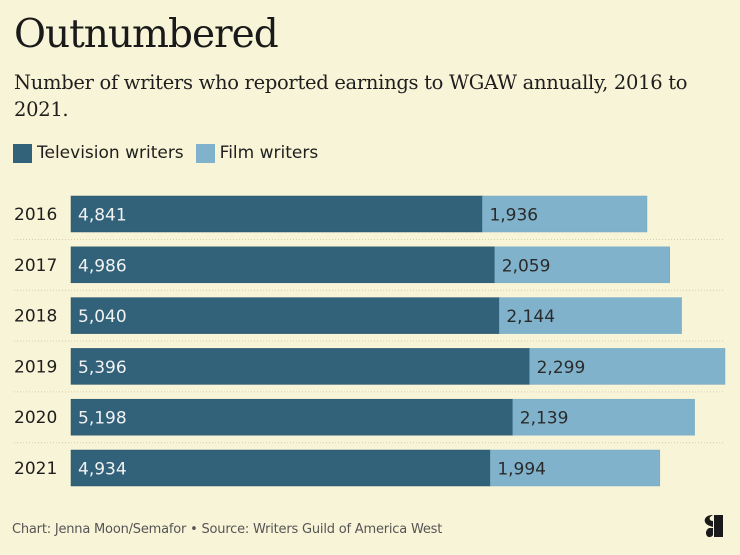 This screenshot has height=555, width=740. I want to click on bar-television-2019, so click(300, 366).